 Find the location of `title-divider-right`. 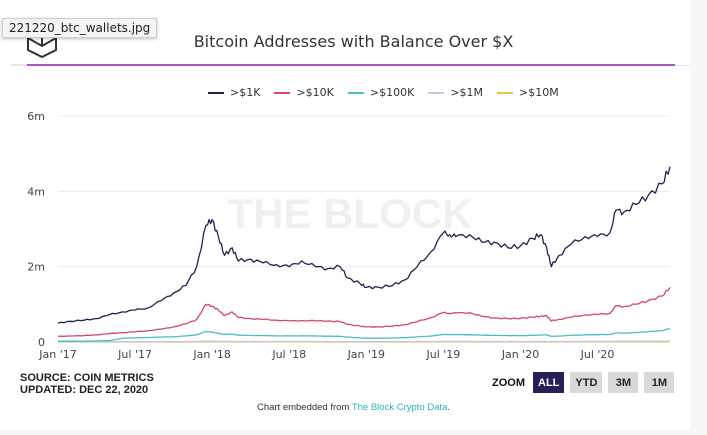

title-divider-right is located at coordinates (682, 65).